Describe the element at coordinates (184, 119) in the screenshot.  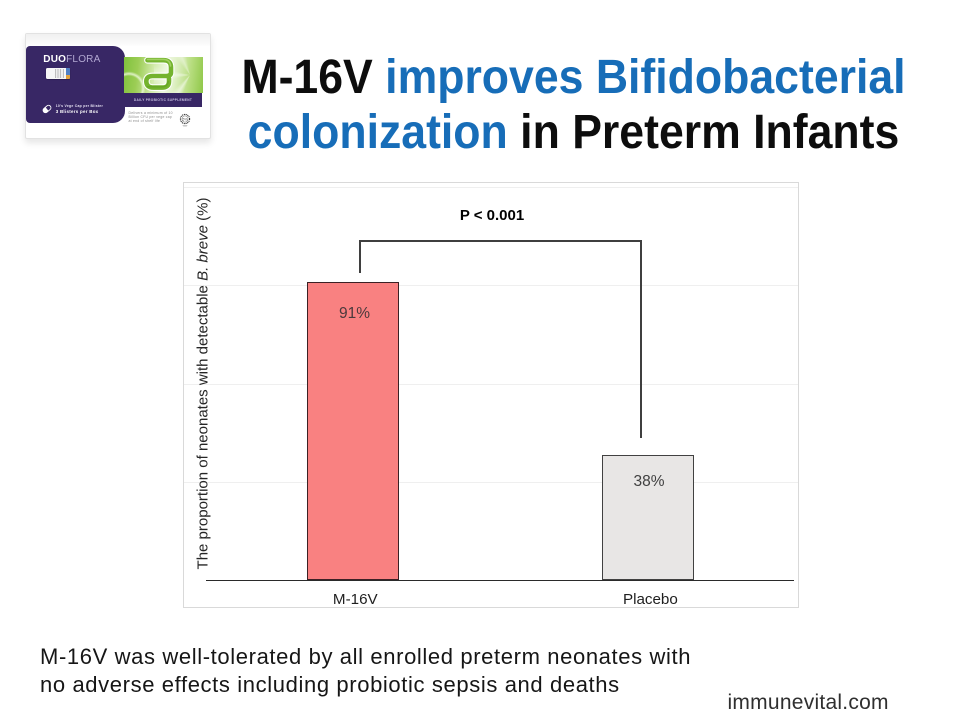
I see `svg-text: 5%` at that location.